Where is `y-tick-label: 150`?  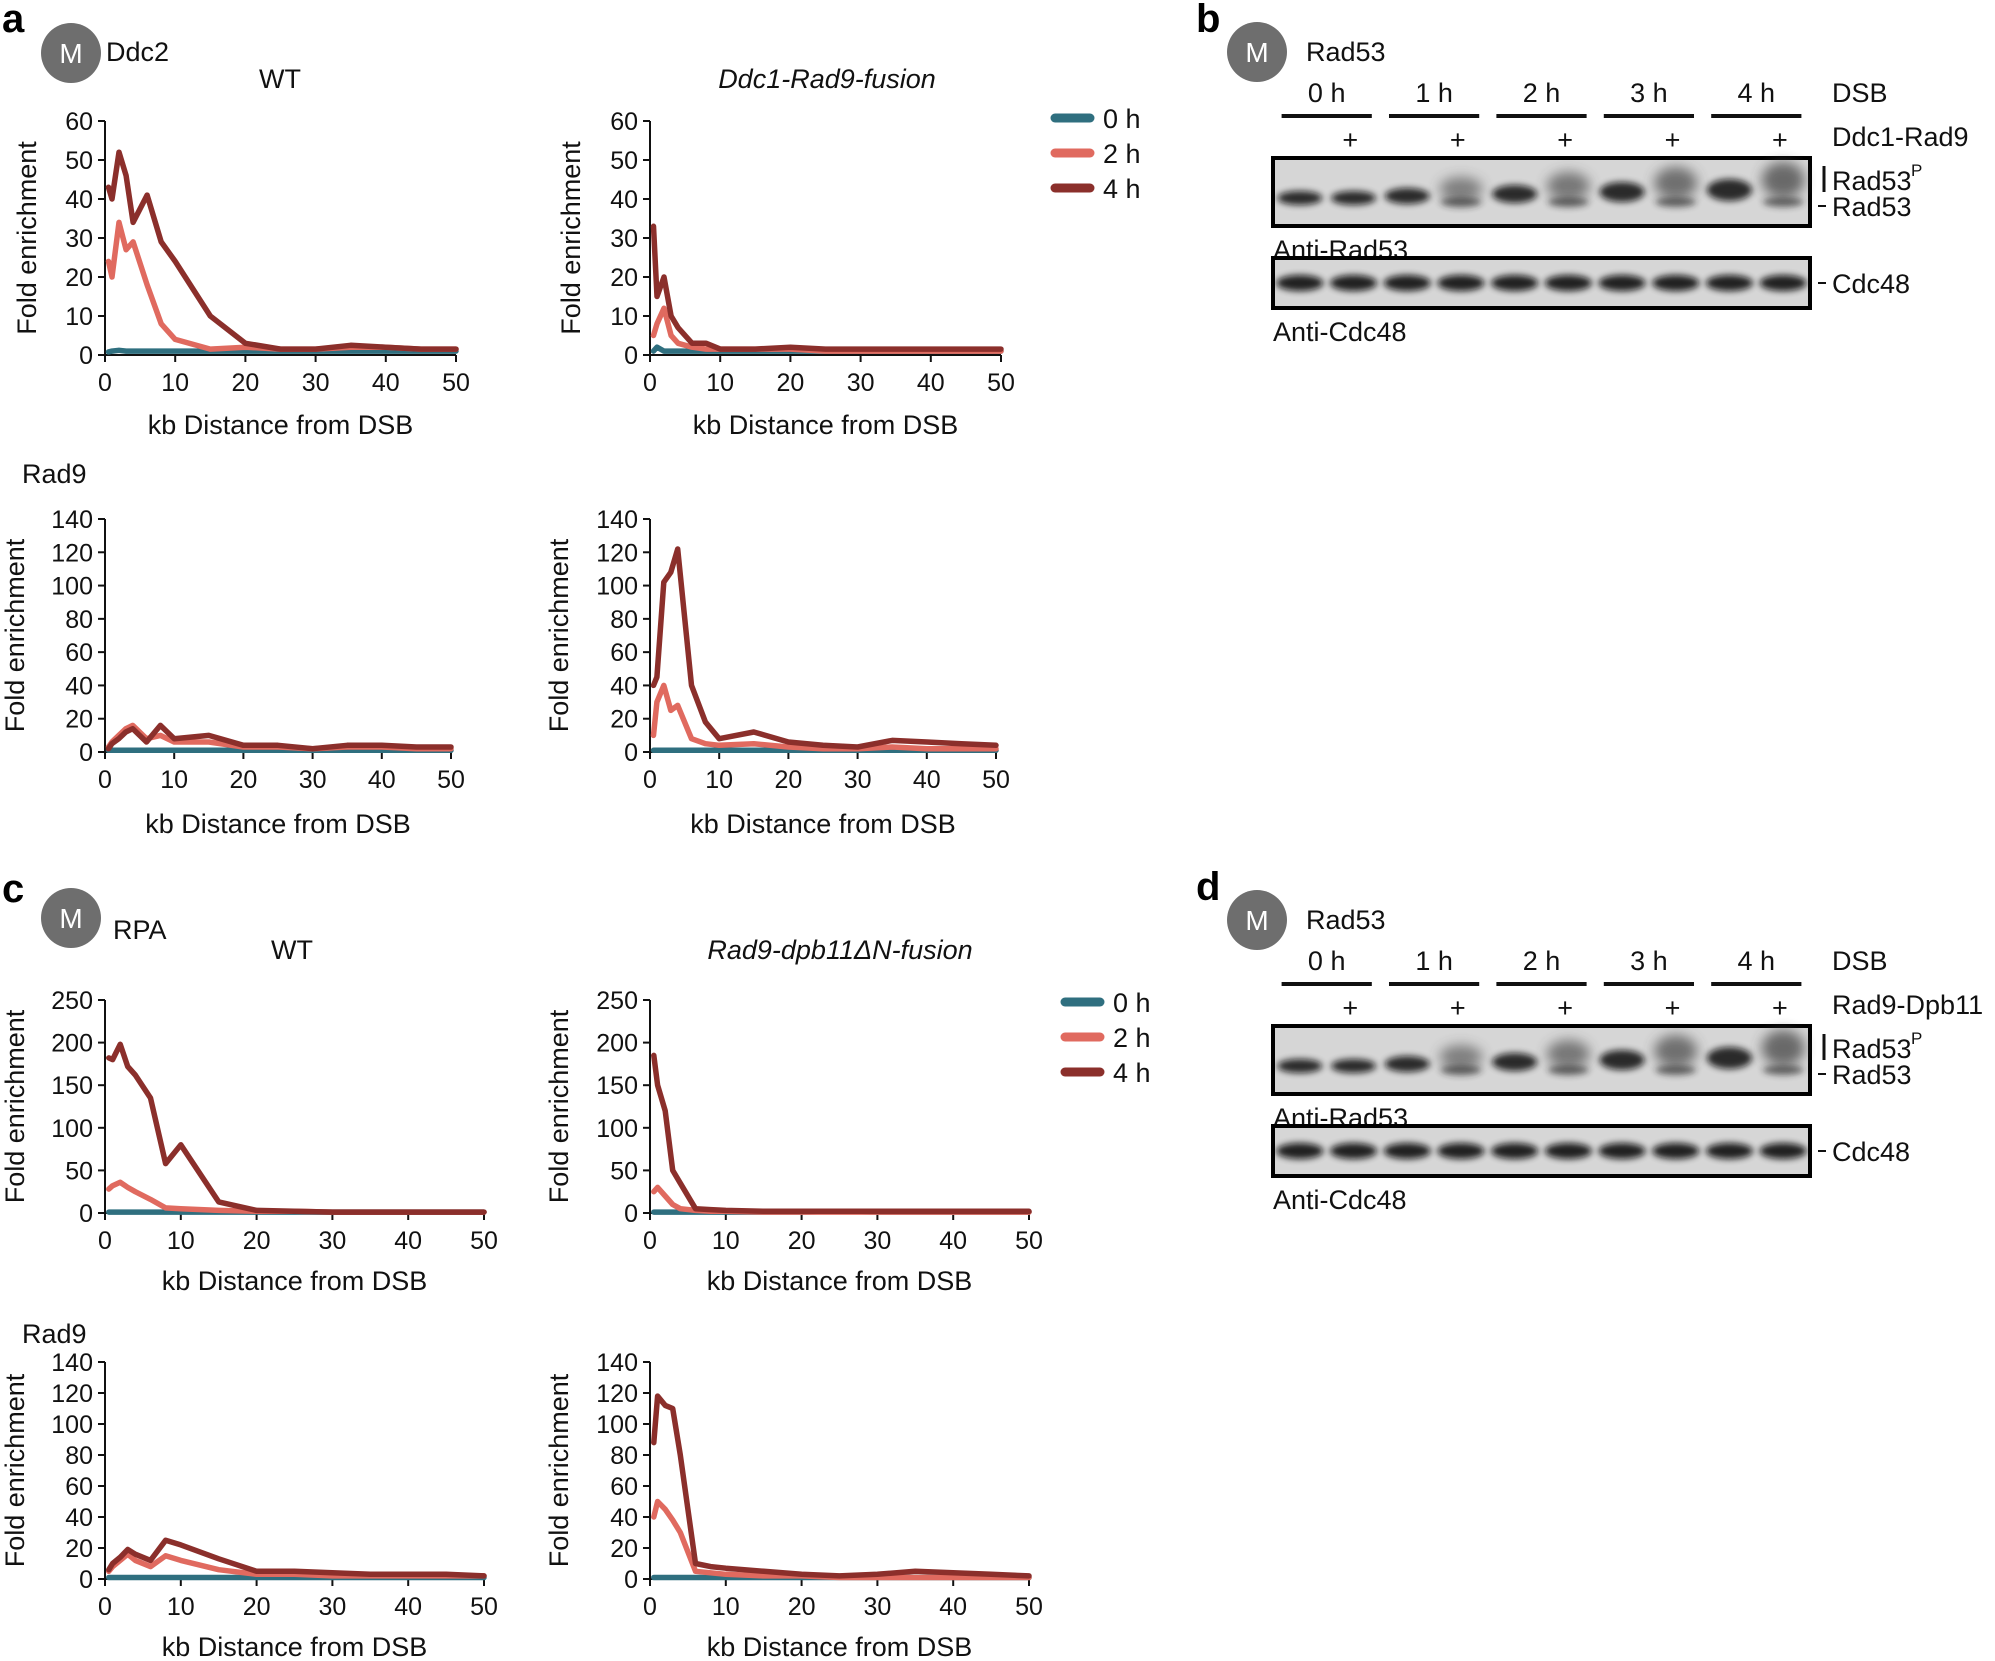 y-tick-label: 150 is located at coordinates (617, 1086).